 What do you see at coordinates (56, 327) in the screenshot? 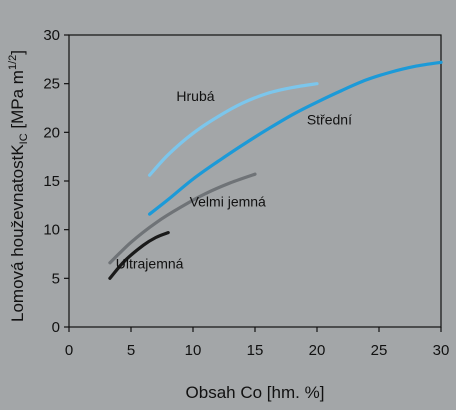
I see `y-tick-label: 0` at bounding box center [56, 327].